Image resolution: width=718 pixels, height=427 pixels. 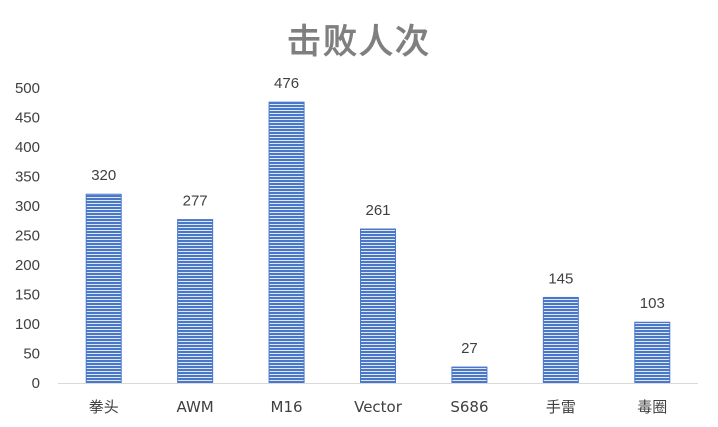 What do you see at coordinates (27, 147) in the screenshot?
I see `y-tick-label: 400` at bounding box center [27, 147].